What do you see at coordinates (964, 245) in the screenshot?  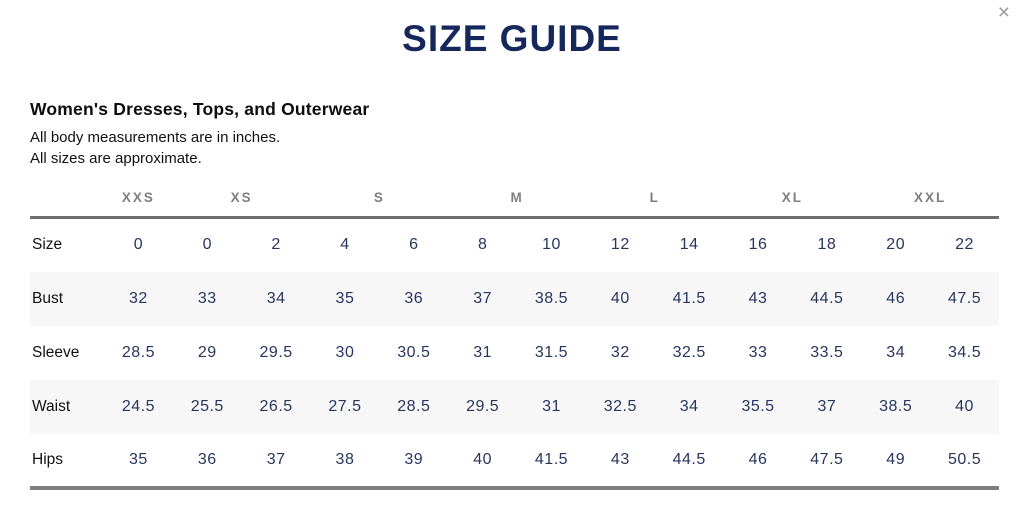 I see `measurement-cell: 22` at bounding box center [964, 245].